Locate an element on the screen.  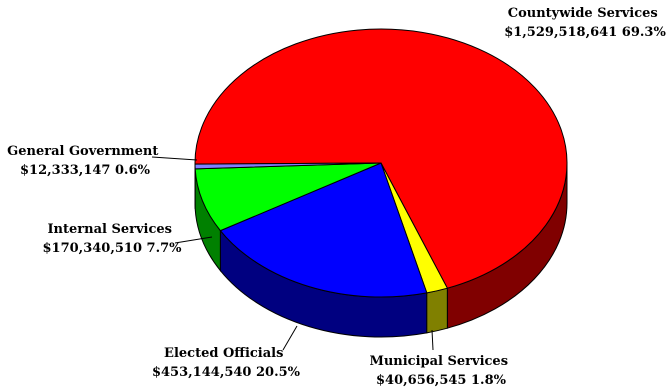
leader-municipal-services is located at coordinates (432, 340).